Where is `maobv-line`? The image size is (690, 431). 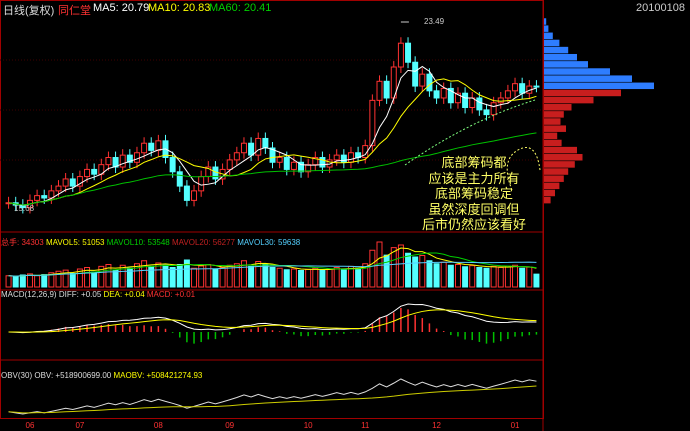
maobv-line is located at coordinates (272, 399).